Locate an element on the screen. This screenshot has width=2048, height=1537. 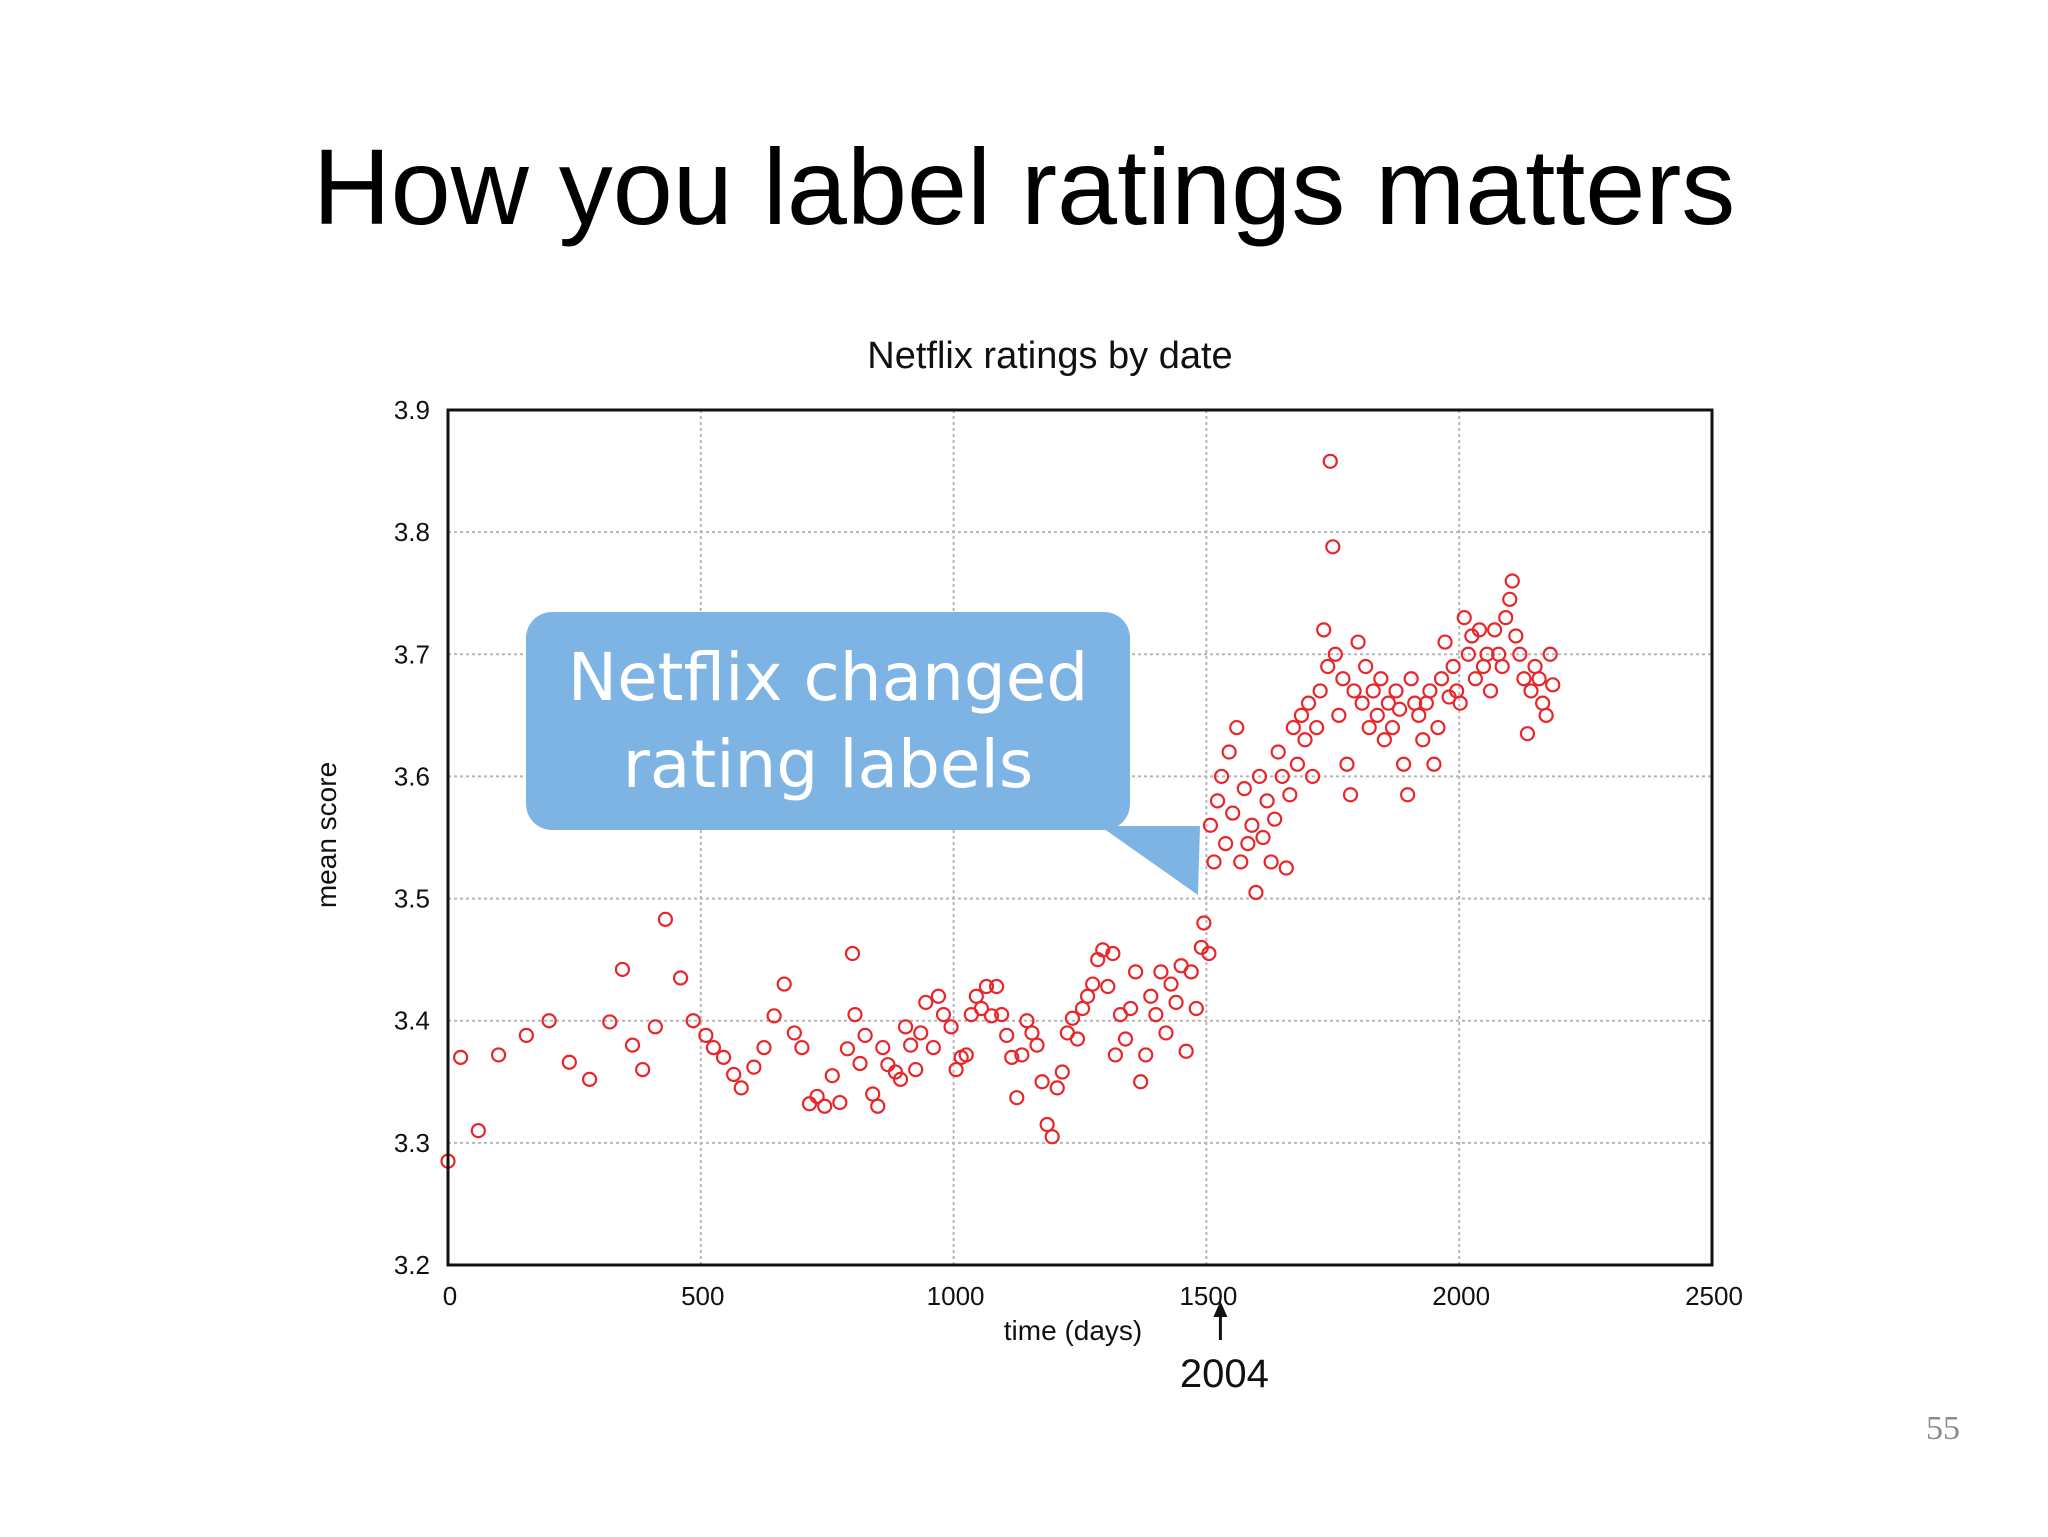
y-tick-labels: 3.2 3.3 3.4 3.5 3.6 3.7 3.8 3.9 is located at coordinates (412, 837).